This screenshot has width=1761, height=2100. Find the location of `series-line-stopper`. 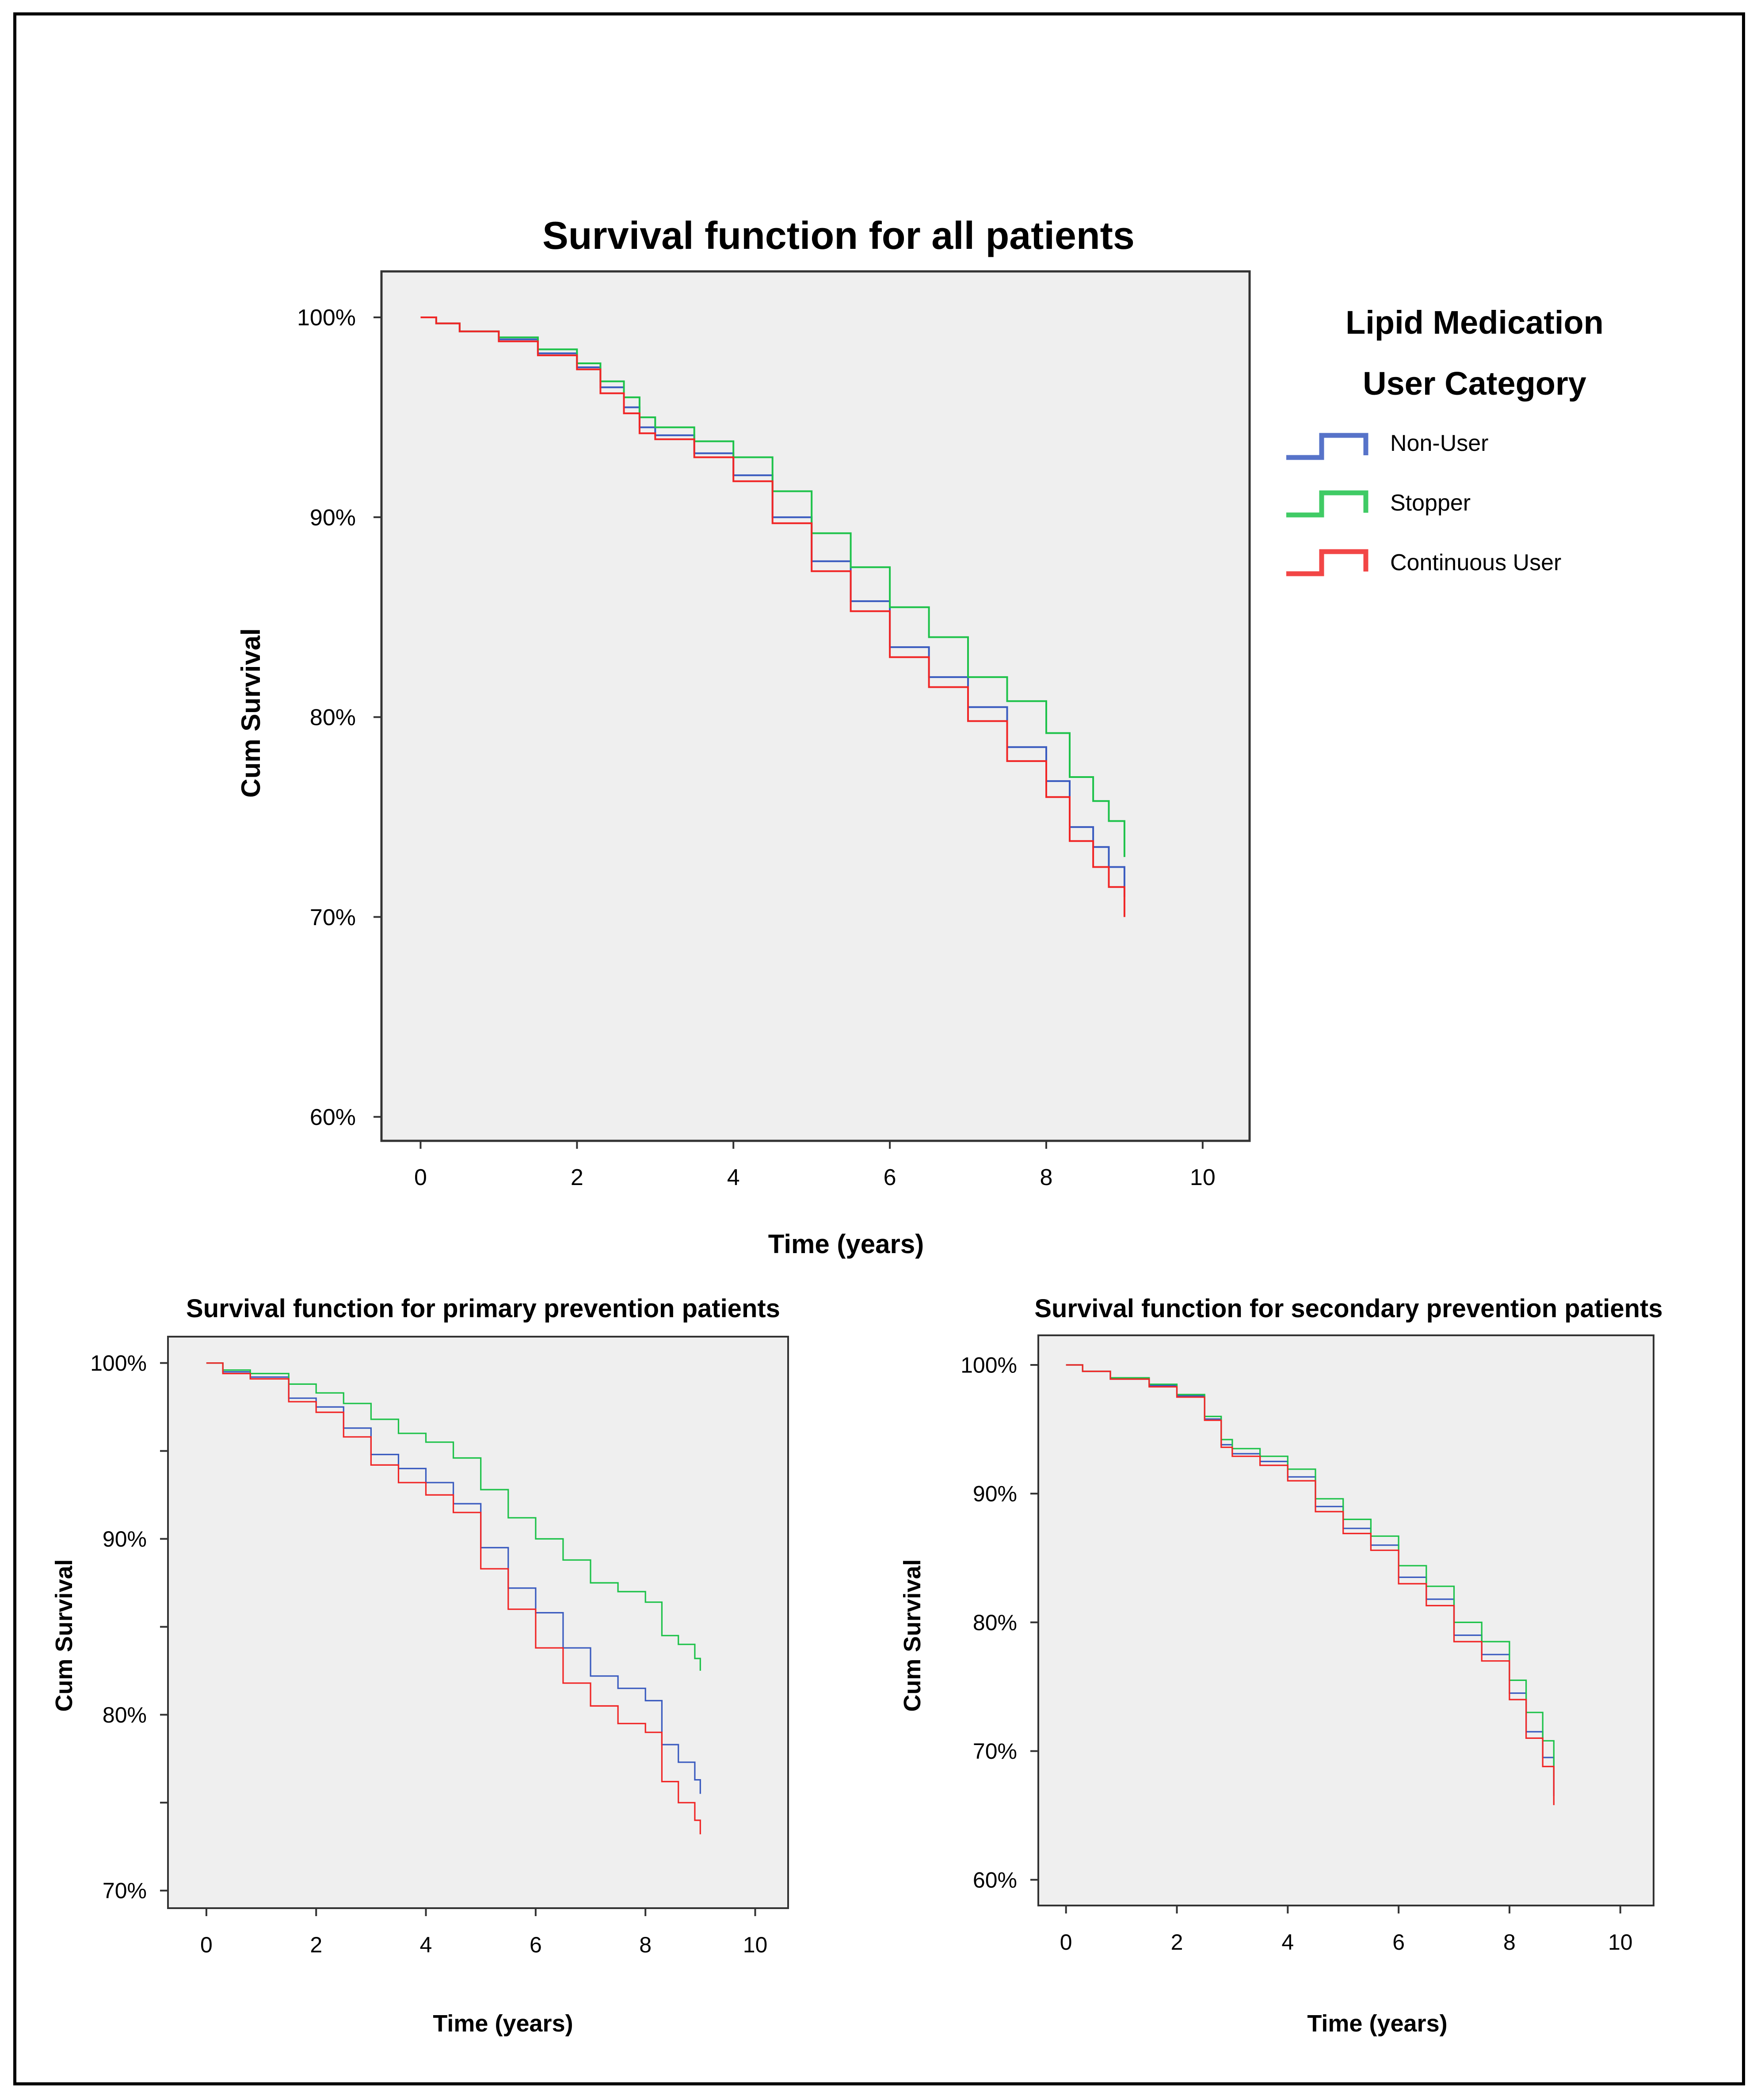

series-line-stopper is located at coordinates (453, 1516).